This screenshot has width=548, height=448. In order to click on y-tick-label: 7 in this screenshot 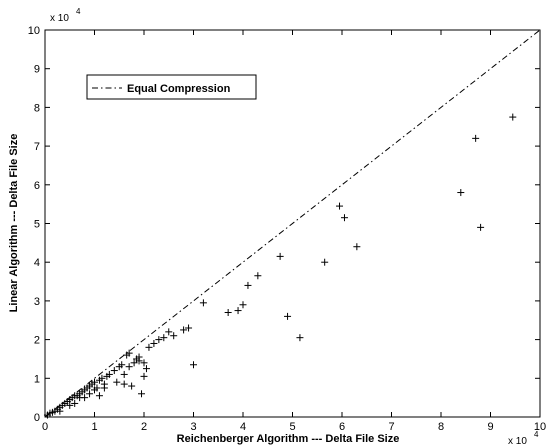, I will do `click(37, 147)`.